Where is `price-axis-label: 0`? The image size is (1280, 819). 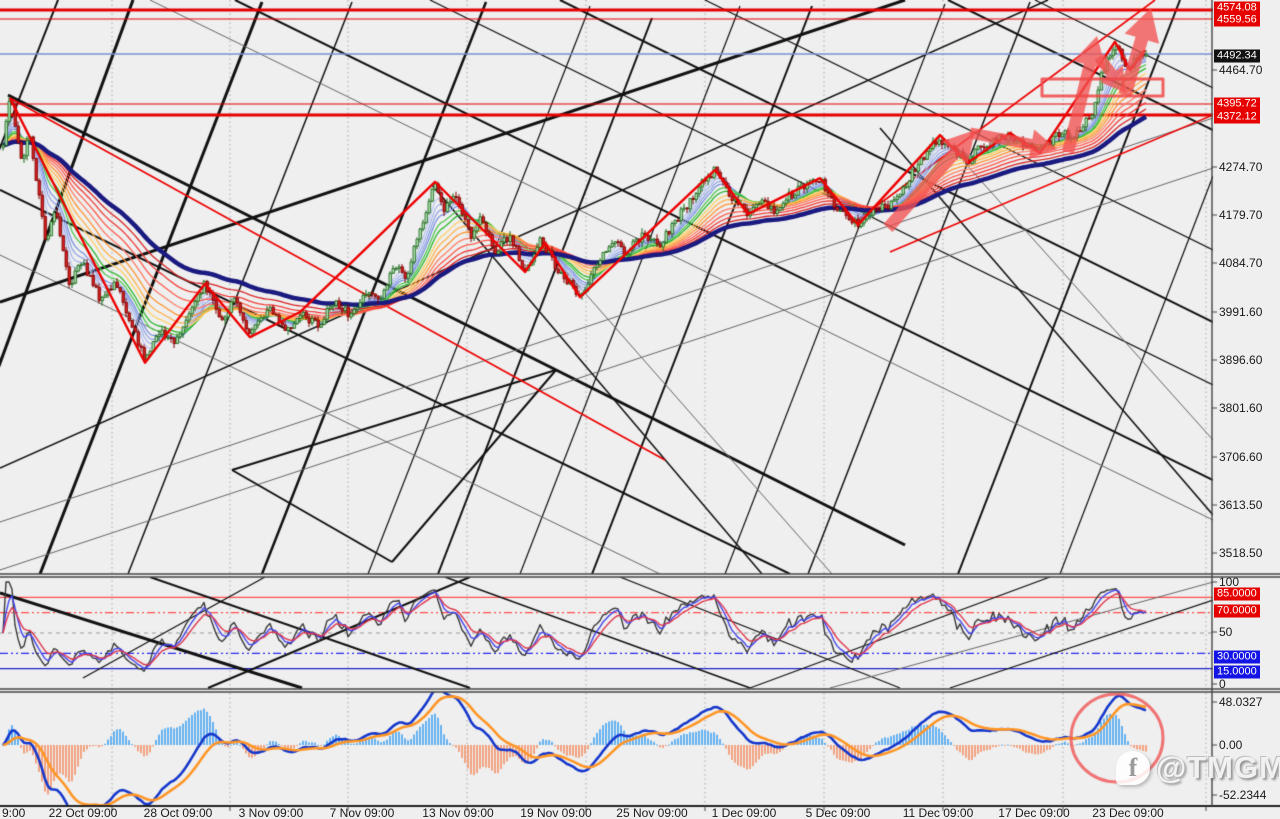
price-axis-label: 0 is located at coordinates (1222, 684).